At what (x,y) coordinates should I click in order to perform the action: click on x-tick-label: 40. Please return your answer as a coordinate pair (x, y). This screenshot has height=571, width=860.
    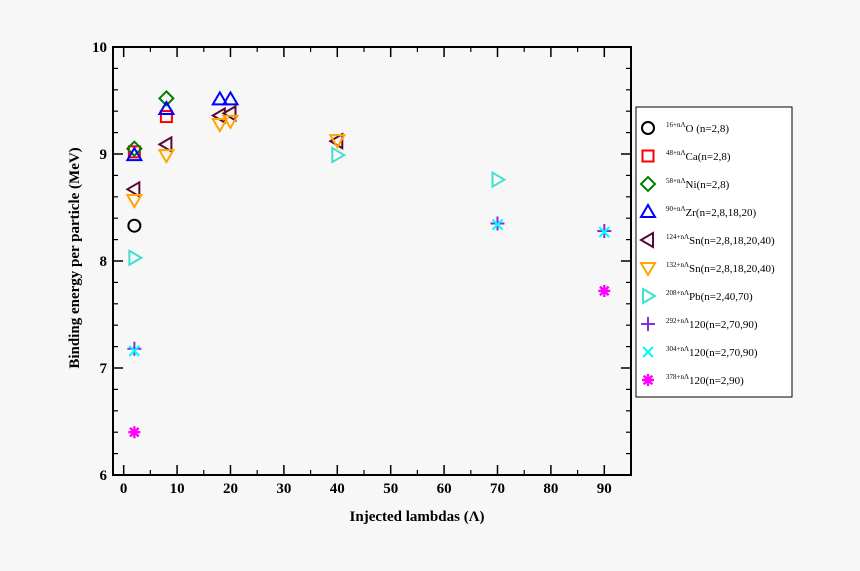
    Looking at the image, I should click on (337, 489).